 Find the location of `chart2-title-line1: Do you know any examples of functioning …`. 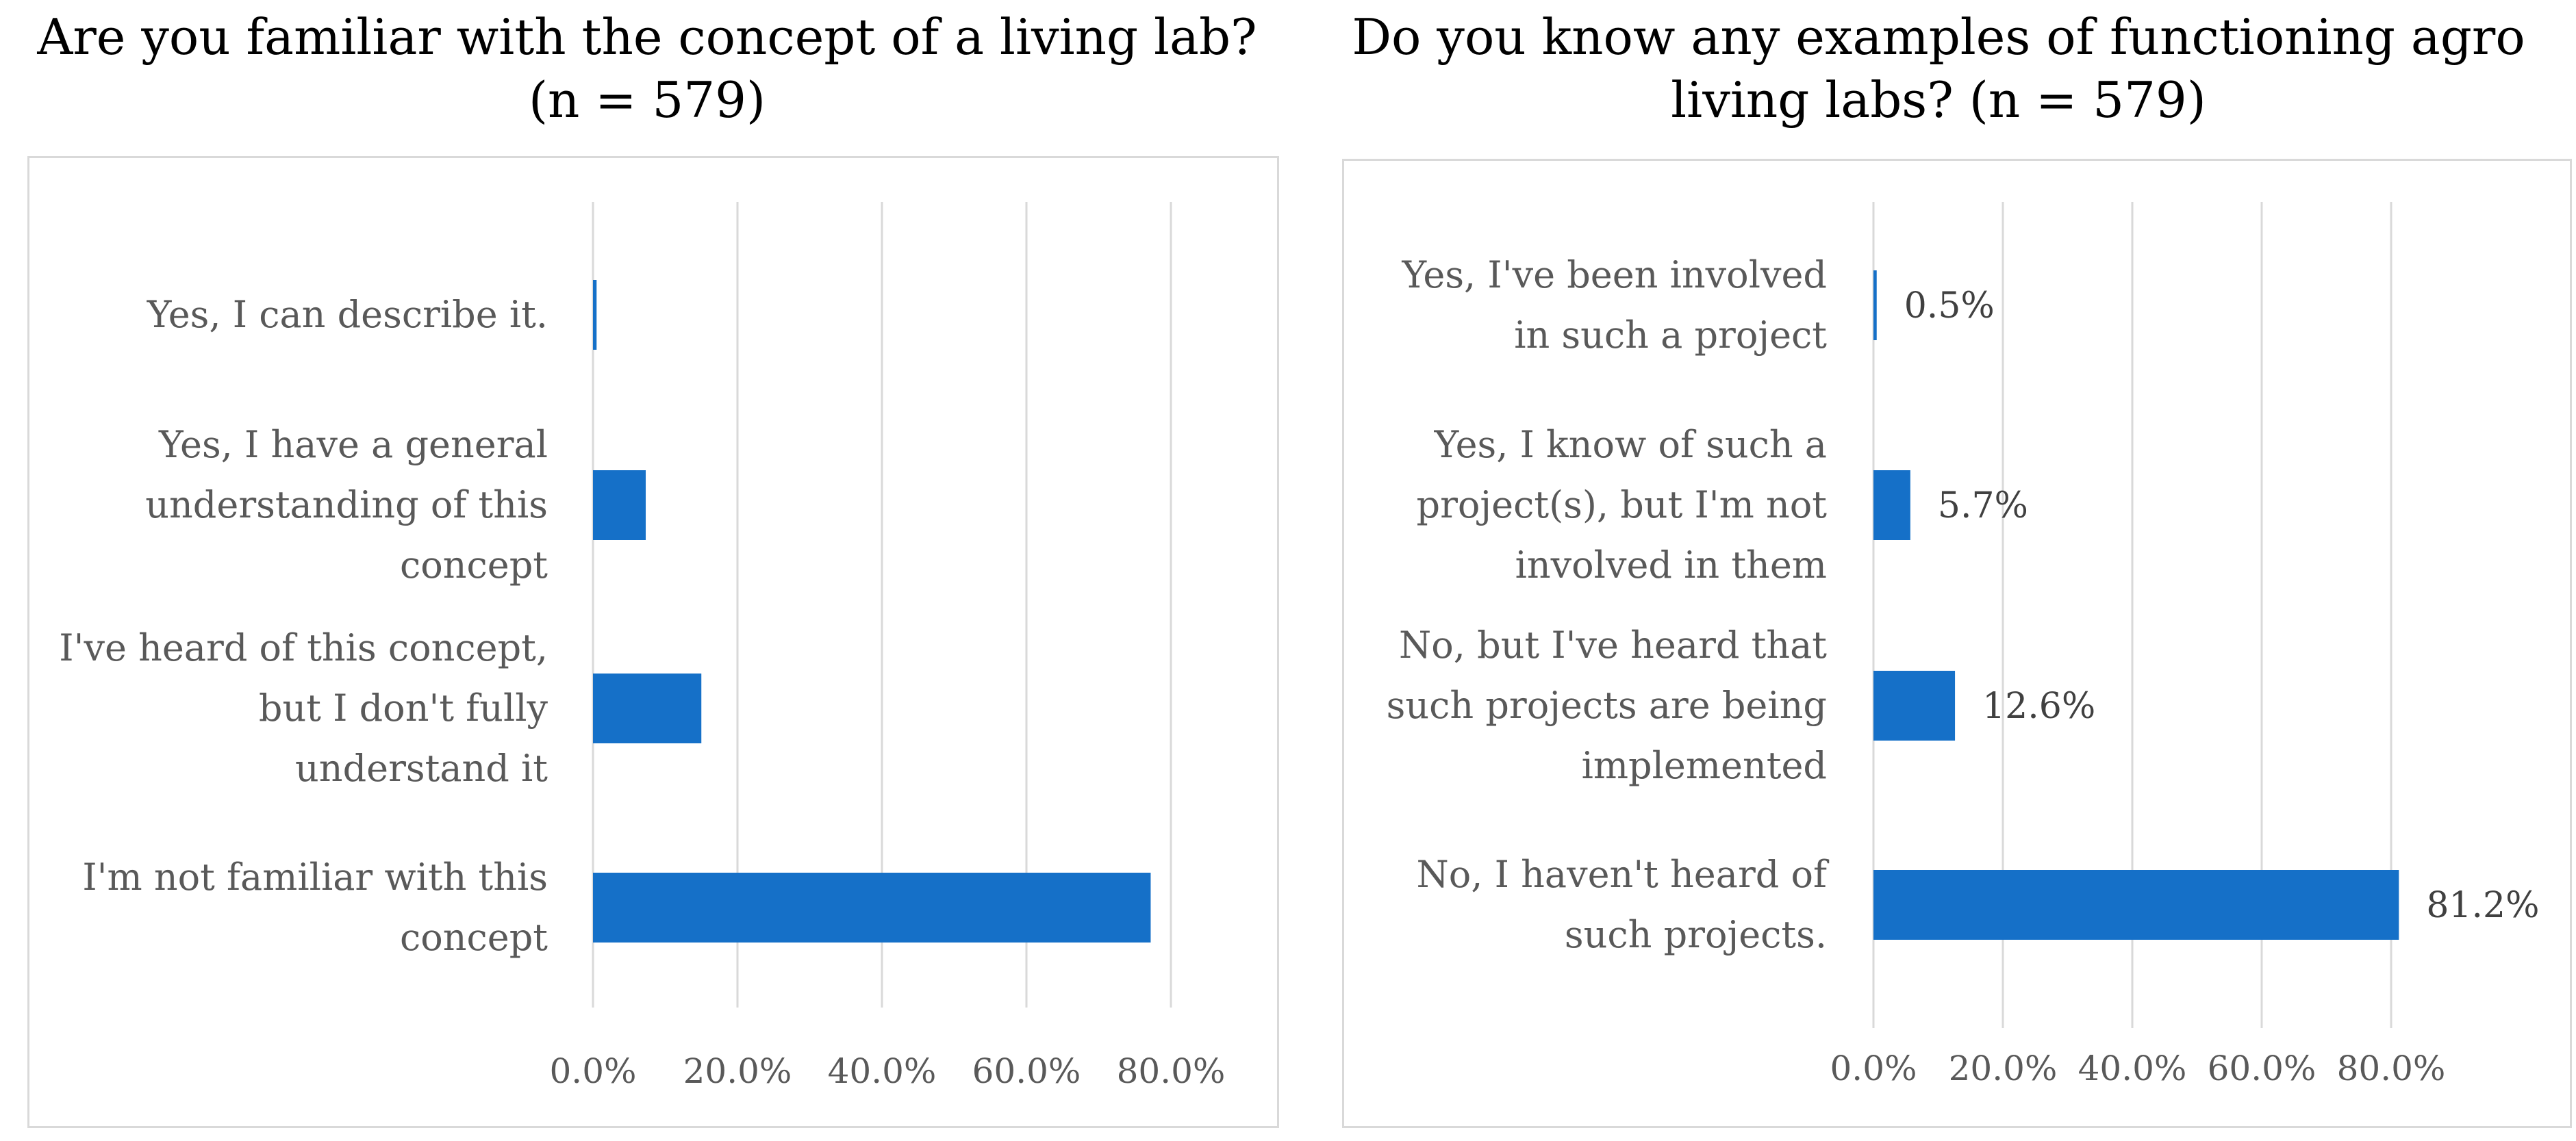

chart2-title-line1: Do you know any examples of functioning … is located at coordinates (1938, 37).